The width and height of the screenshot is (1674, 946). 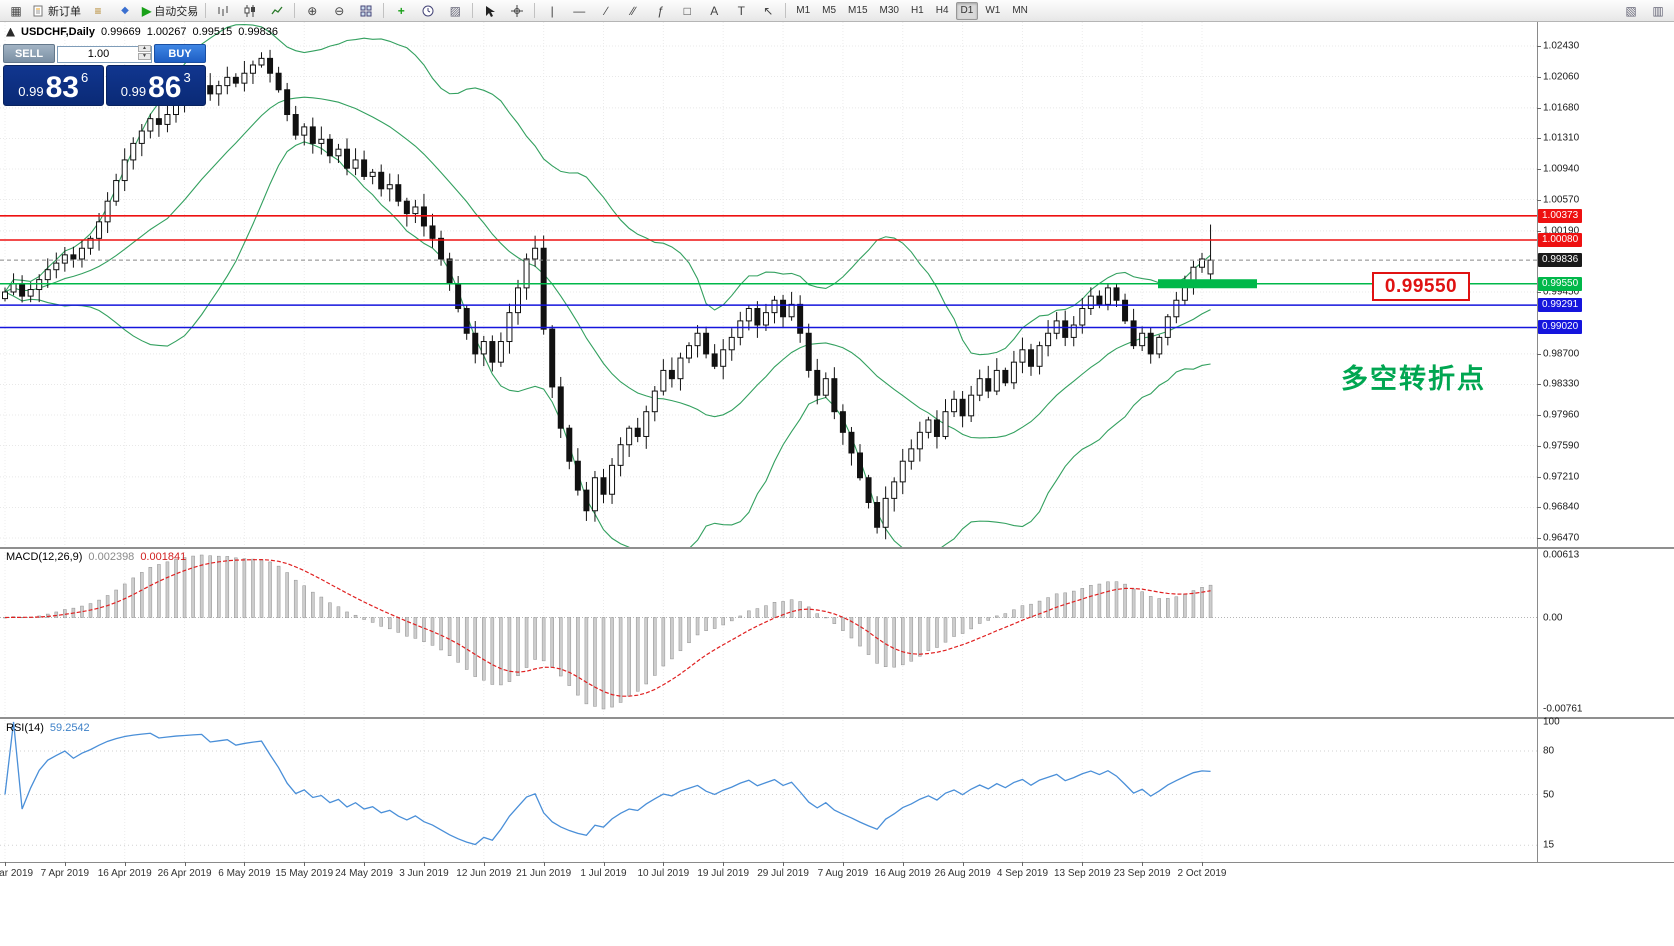 What do you see at coordinates (1561, 169) in the screenshot?
I see `price-axis-label: 1.00940` at bounding box center [1561, 169].